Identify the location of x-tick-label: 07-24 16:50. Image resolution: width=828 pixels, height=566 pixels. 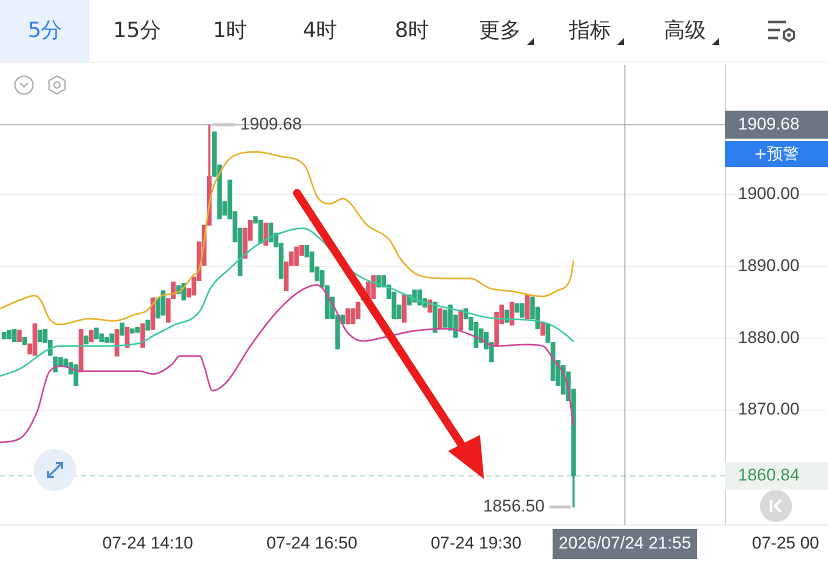
(312, 543).